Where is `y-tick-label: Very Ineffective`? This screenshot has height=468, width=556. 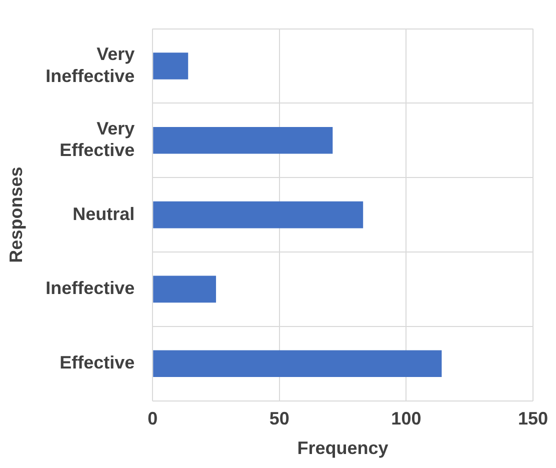
y-tick-label: Very Ineffective is located at coordinates (90, 65).